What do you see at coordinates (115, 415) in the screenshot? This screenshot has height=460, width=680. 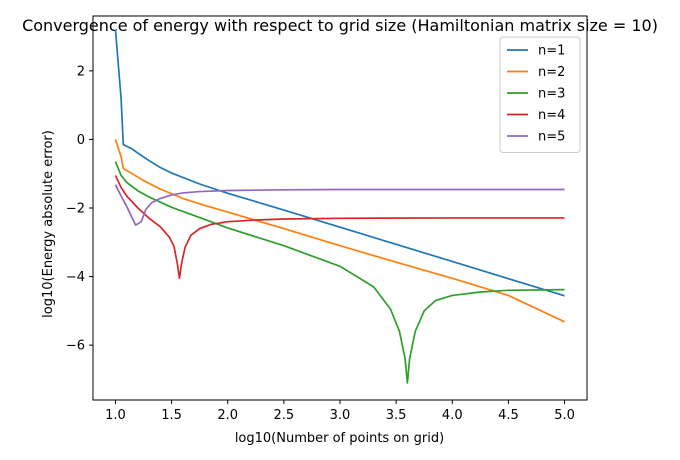 I see `x-tick-label: 1.0` at bounding box center [115, 415].